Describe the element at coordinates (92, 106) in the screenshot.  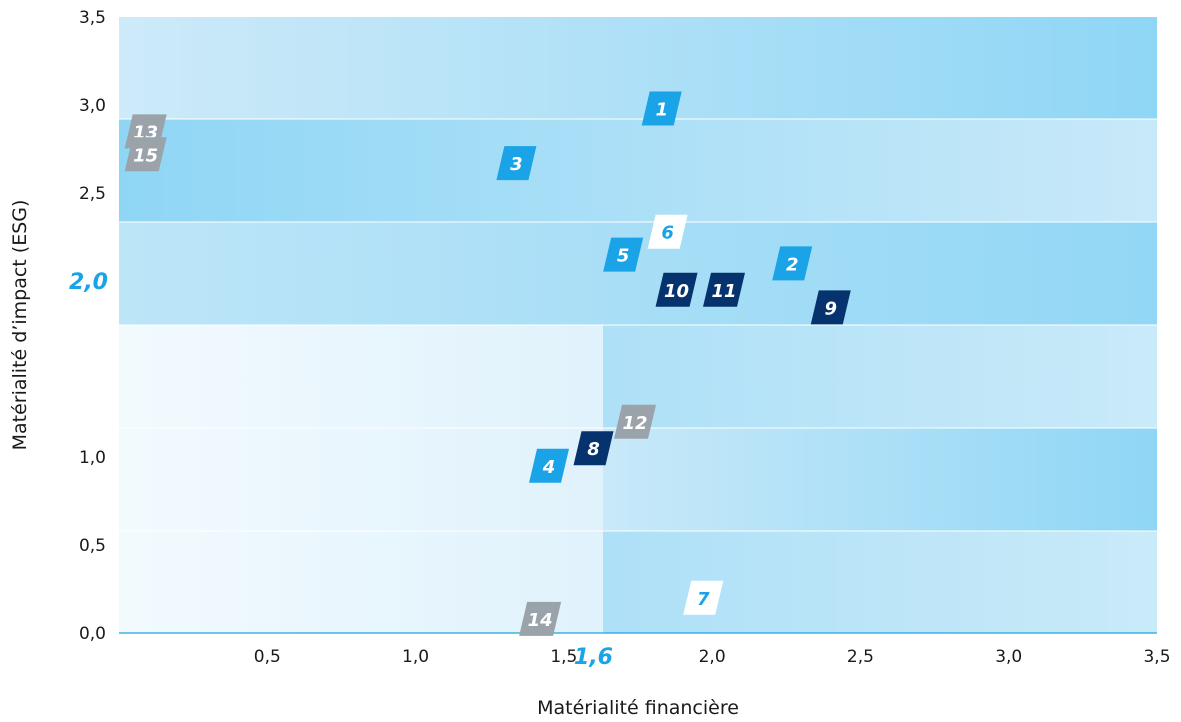
I see `y-tick-label: 3,0` at that location.